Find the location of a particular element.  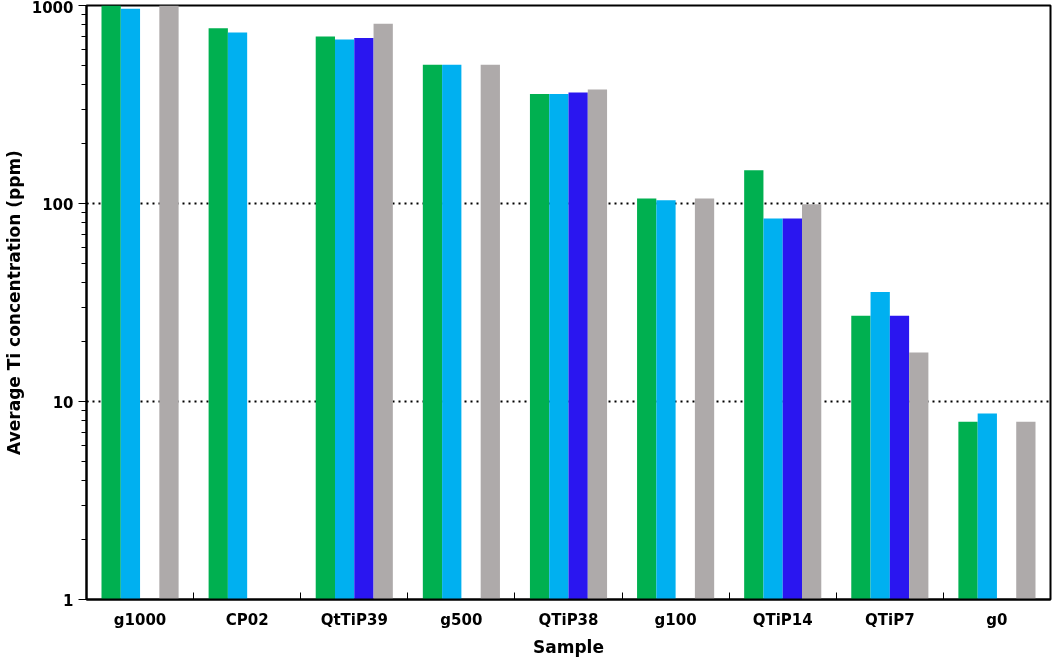

x-tick-label: QTiP38 is located at coordinates (568, 619).